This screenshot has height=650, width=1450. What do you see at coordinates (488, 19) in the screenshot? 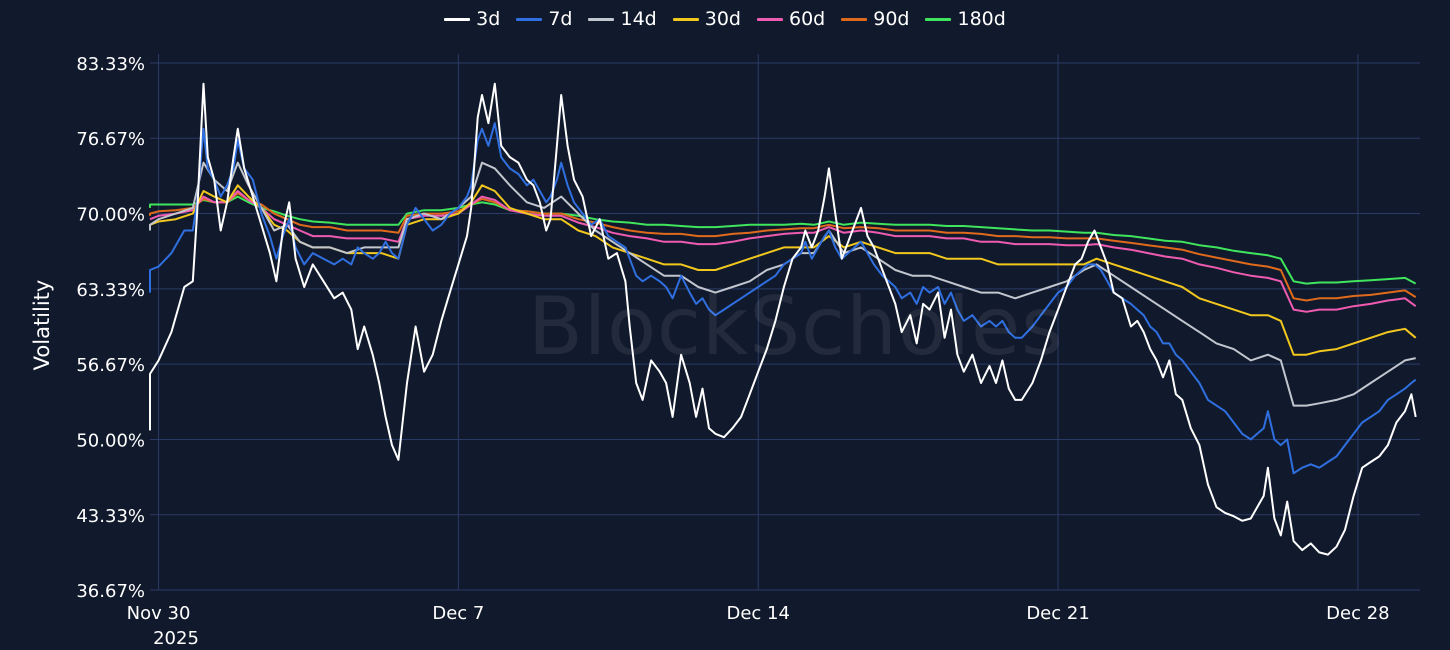
I see `legend-label: 3d` at bounding box center [488, 19].